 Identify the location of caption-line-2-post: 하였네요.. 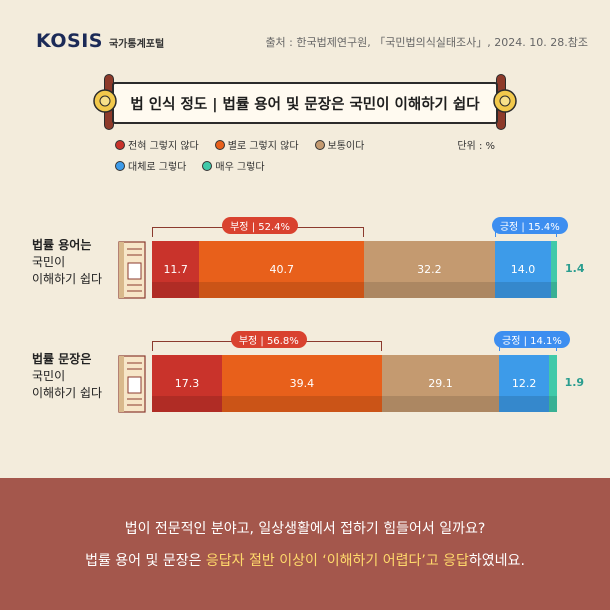
(496, 561).